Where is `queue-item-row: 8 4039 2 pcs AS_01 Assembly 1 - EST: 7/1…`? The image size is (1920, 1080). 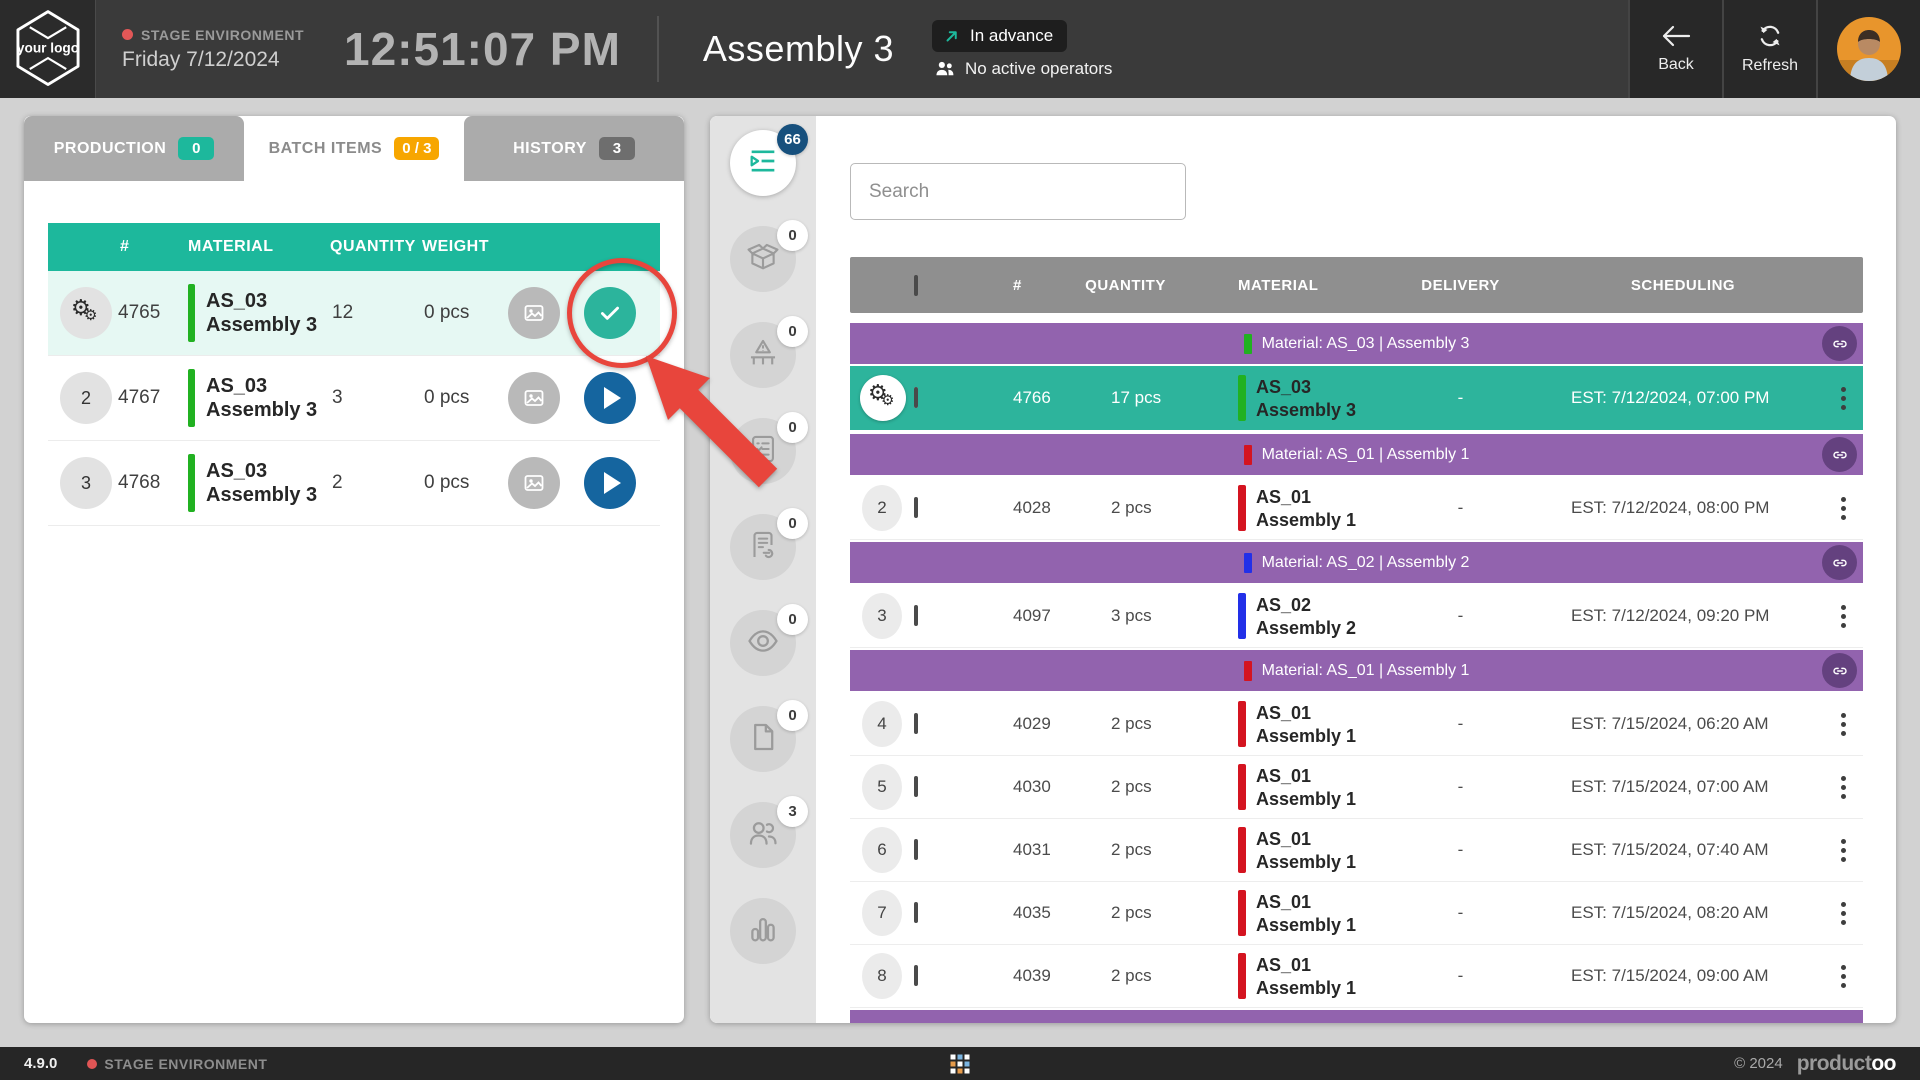
queue-item-row: 8 4039 2 pcs AS_01 Assembly 1 - EST: 7/1… is located at coordinates (1356, 976).